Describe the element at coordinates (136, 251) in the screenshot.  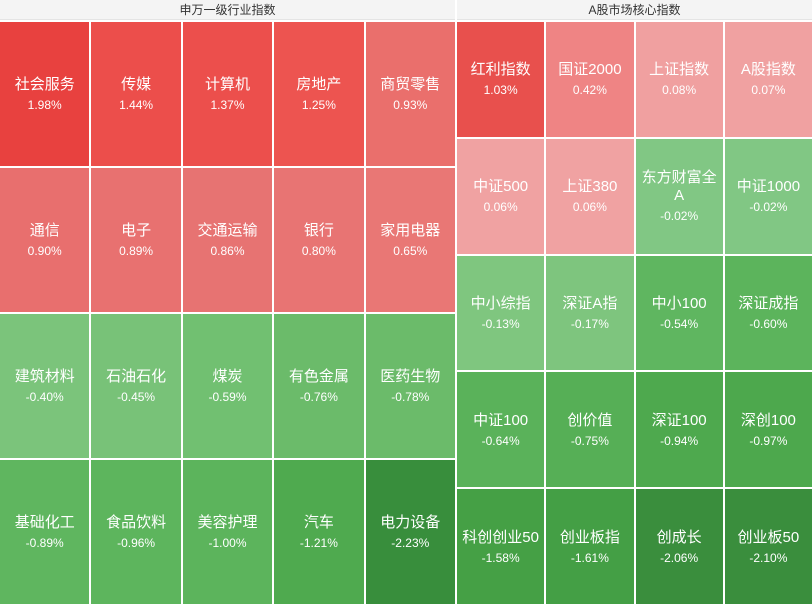
I see `cell-change: 0.89%` at that location.